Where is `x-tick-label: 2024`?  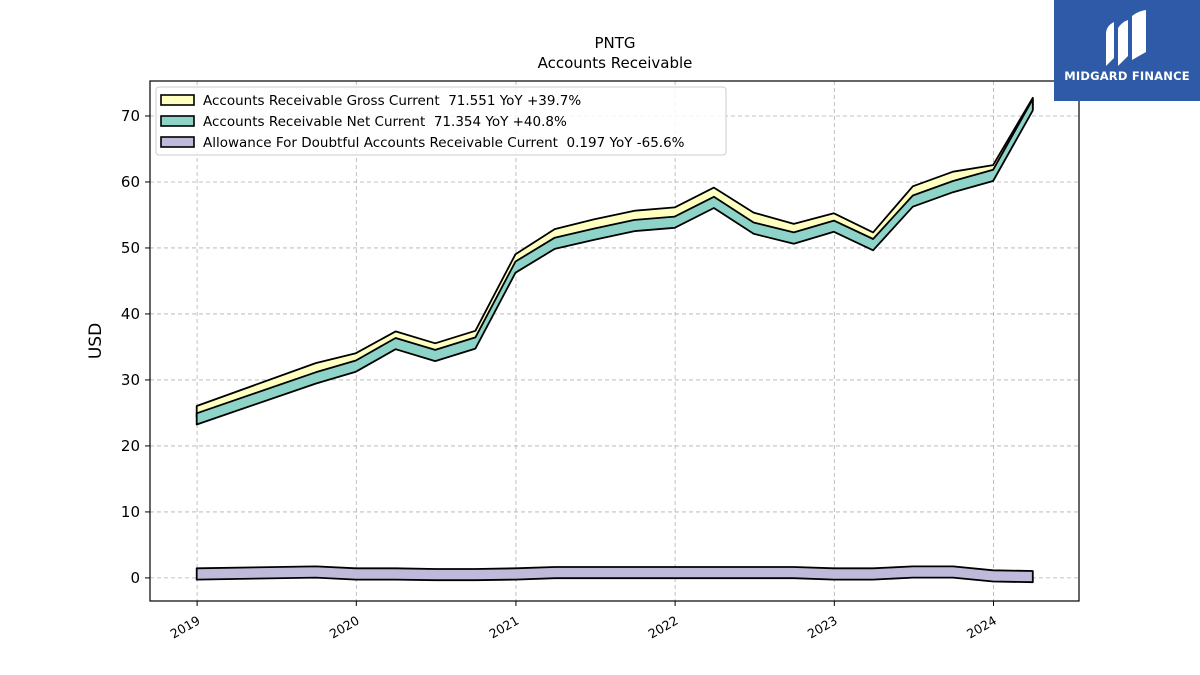 x-tick-label: 2024 is located at coordinates (981, 627).